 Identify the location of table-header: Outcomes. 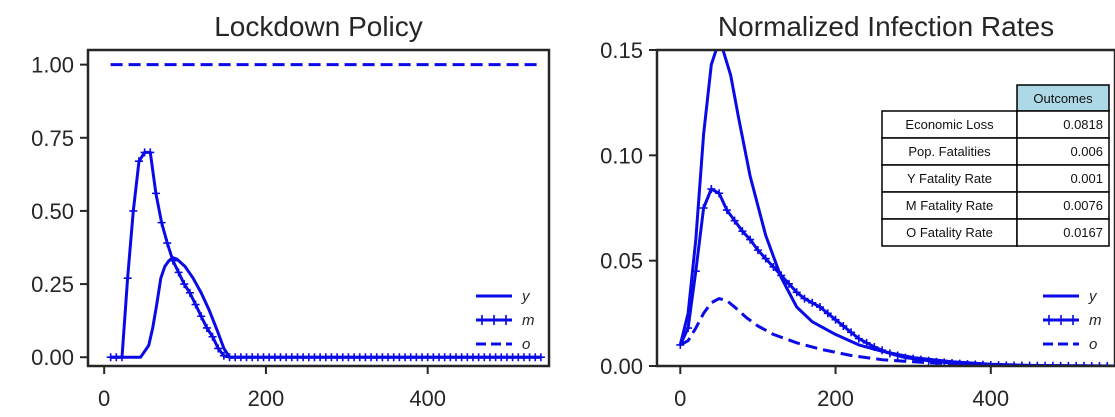
(1063, 98).